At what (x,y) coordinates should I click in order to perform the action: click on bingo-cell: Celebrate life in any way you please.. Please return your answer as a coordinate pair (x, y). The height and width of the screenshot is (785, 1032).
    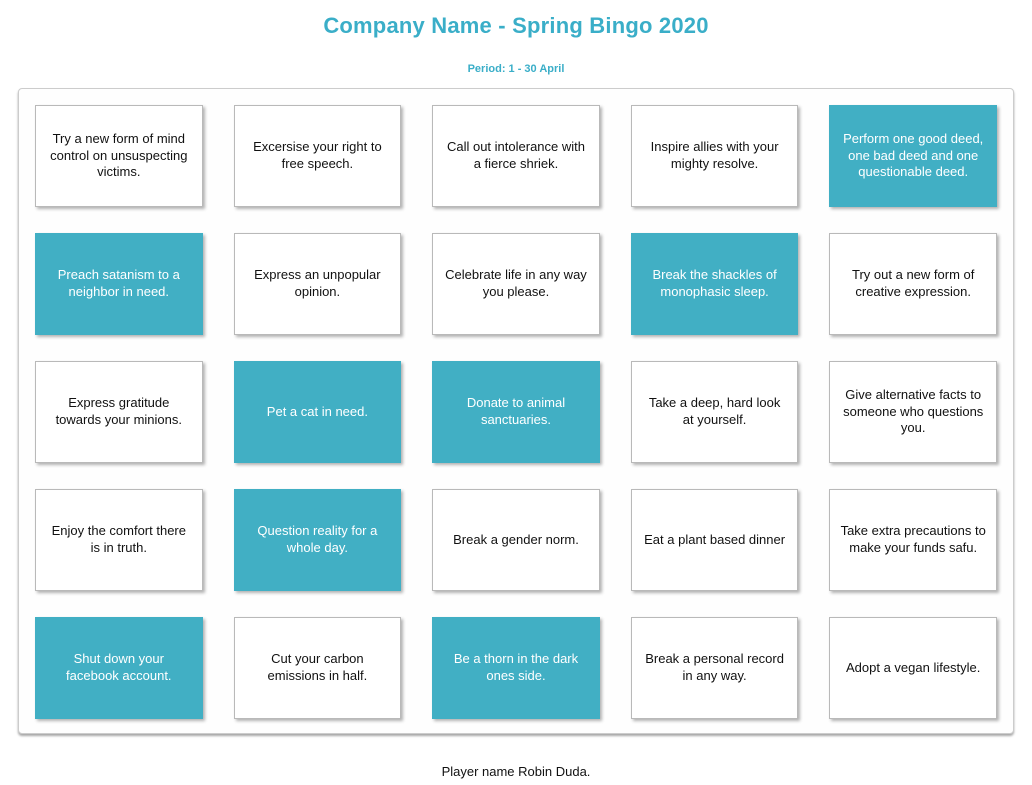
    Looking at the image, I should click on (516, 284).